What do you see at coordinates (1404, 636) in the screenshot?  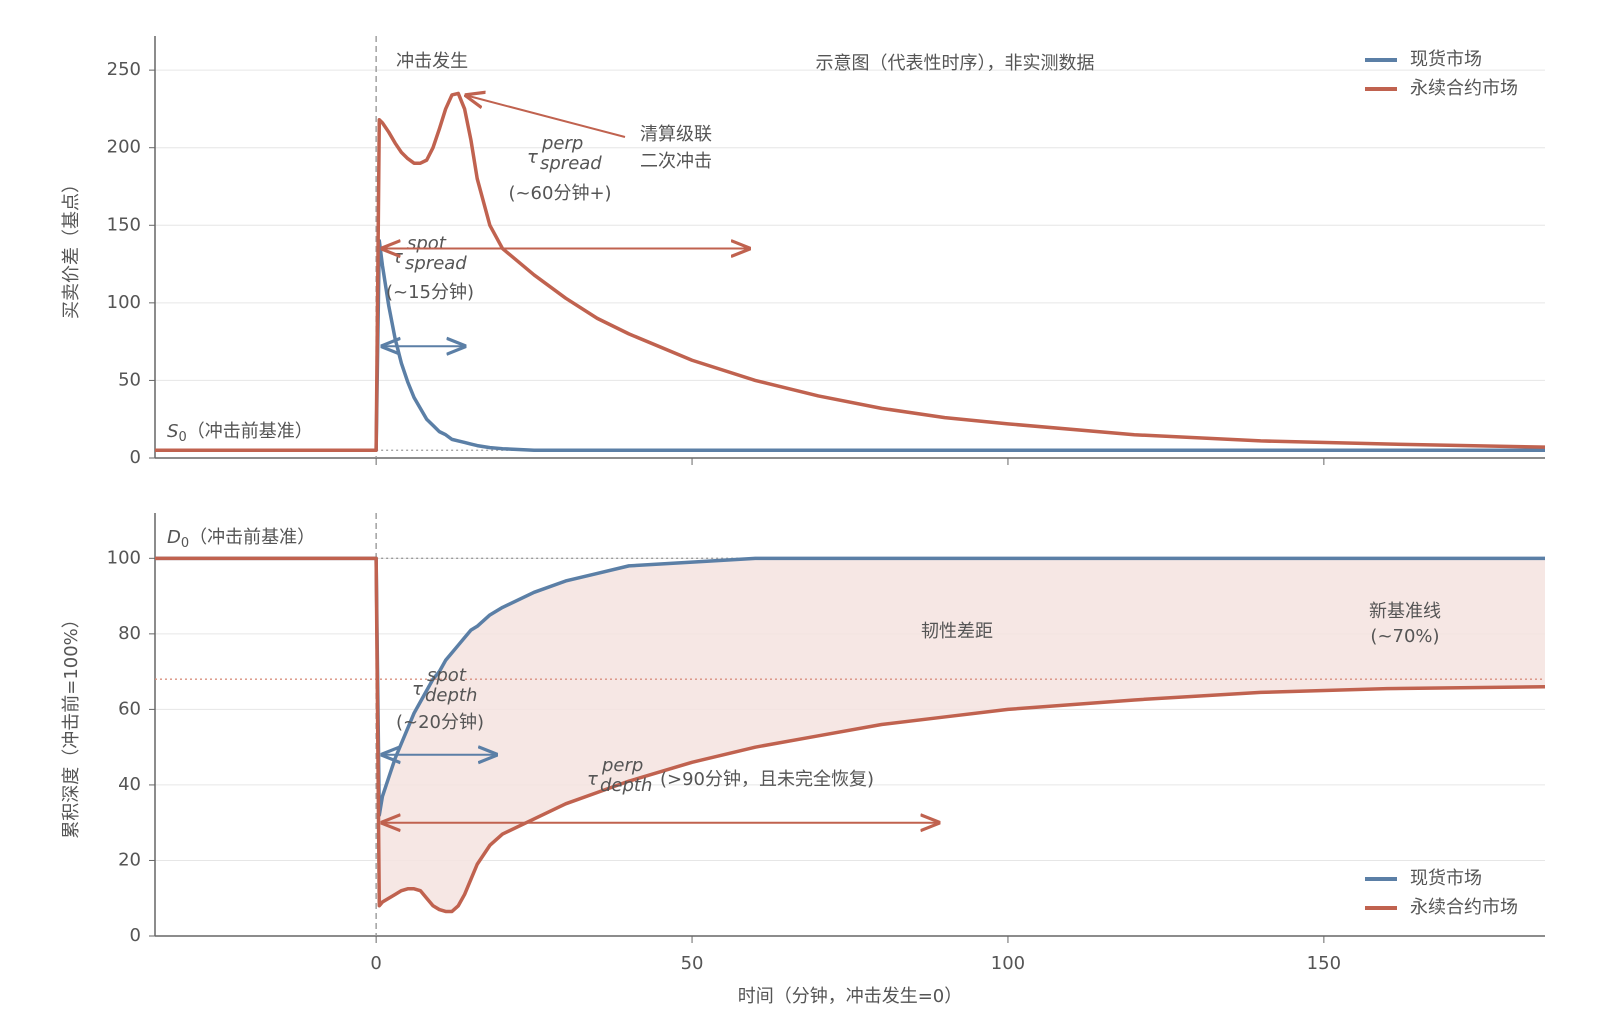 I see `new-baseline-label: (~70%)` at bounding box center [1404, 636].